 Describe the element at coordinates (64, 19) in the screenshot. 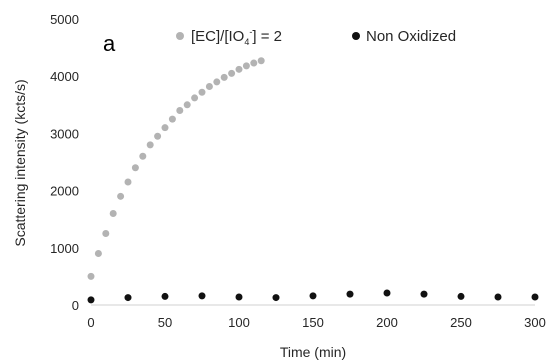

I see `y-tick-label: 5000` at that location.